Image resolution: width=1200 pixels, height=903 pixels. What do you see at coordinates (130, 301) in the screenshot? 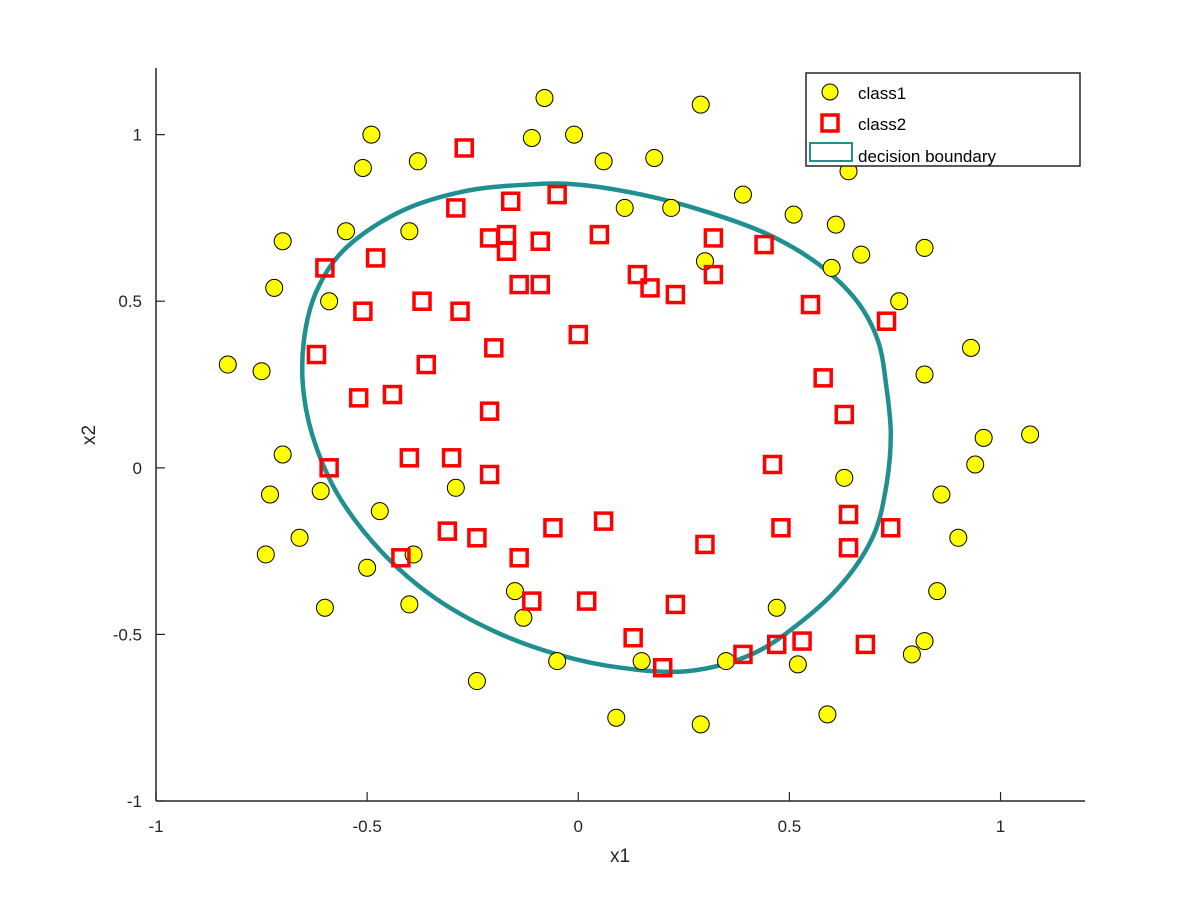
I see `y-tick-label: 0.5` at bounding box center [130, 301].